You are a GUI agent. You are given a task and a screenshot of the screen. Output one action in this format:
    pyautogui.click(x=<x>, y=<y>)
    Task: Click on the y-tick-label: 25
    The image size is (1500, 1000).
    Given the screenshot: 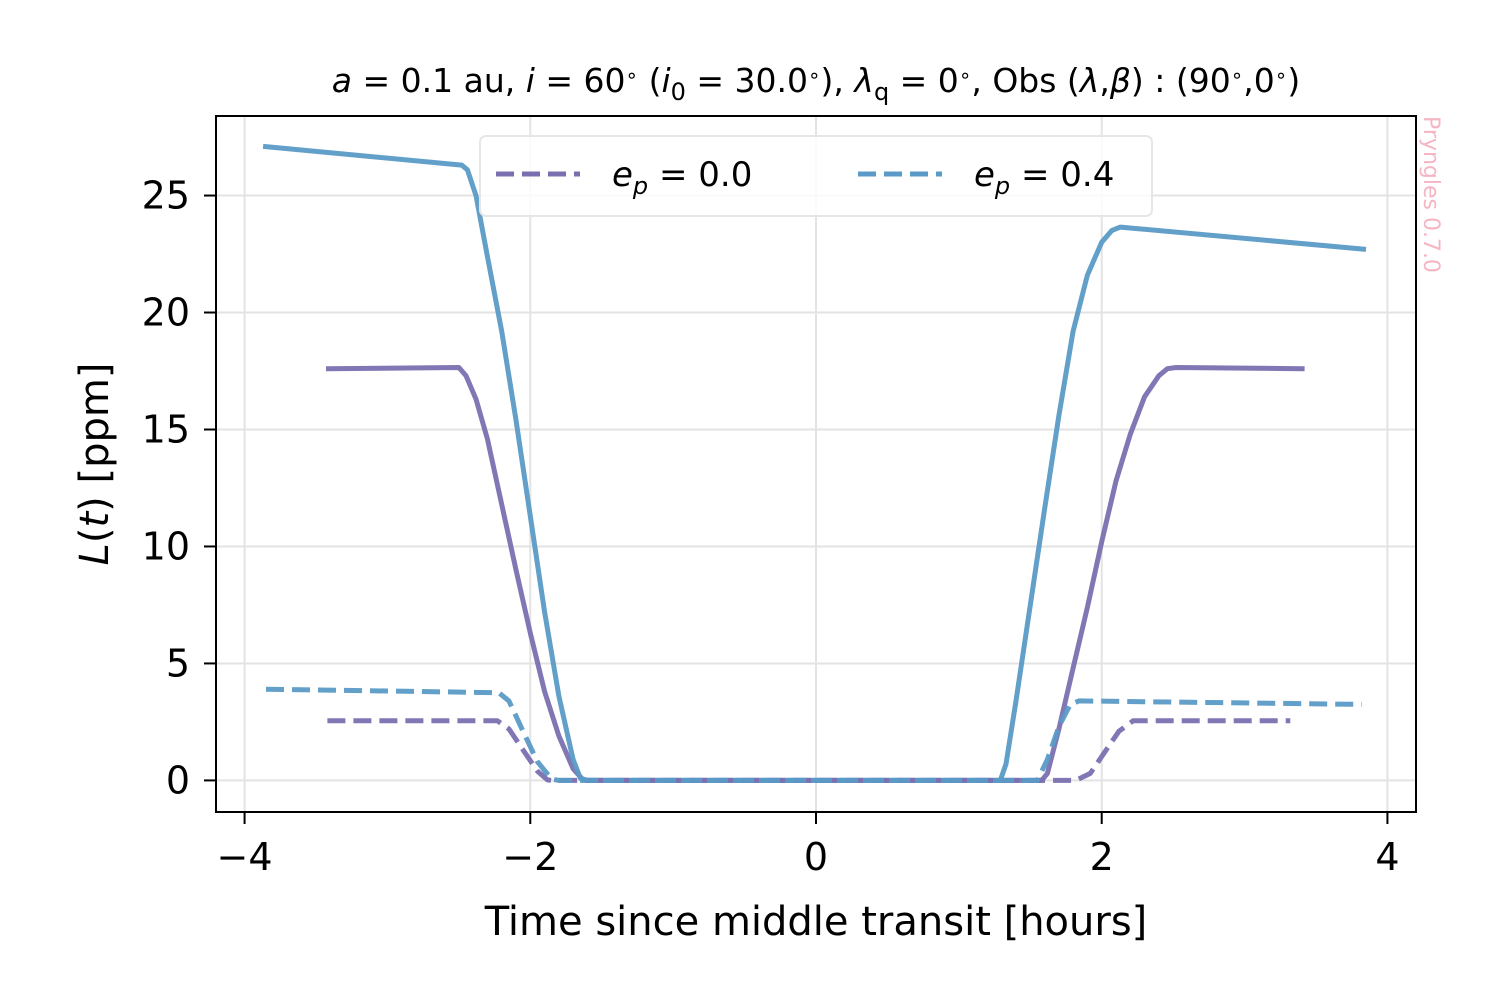 What is the action you would take?
    pyautogui.click(x=166, y=196)
    